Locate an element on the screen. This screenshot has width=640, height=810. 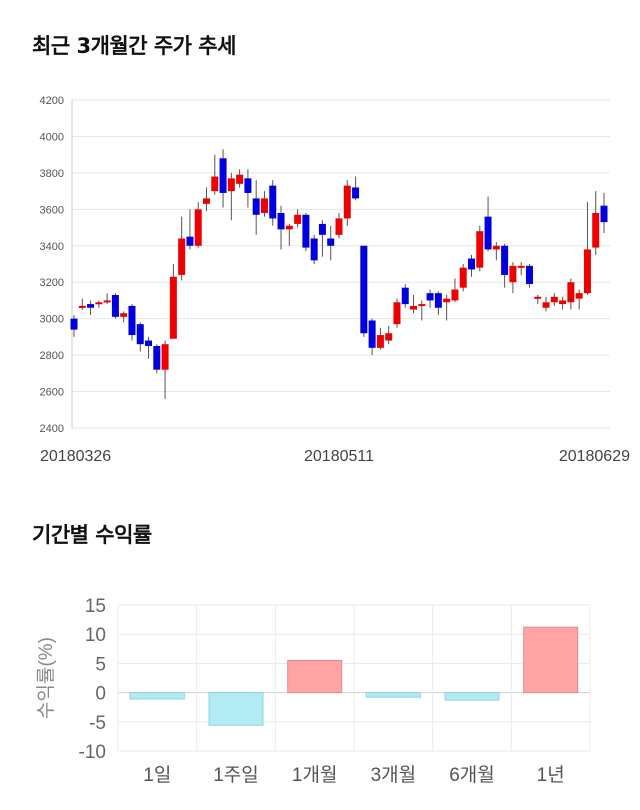
x-tick-label: 1주일 is located at coordinates (236, 775).